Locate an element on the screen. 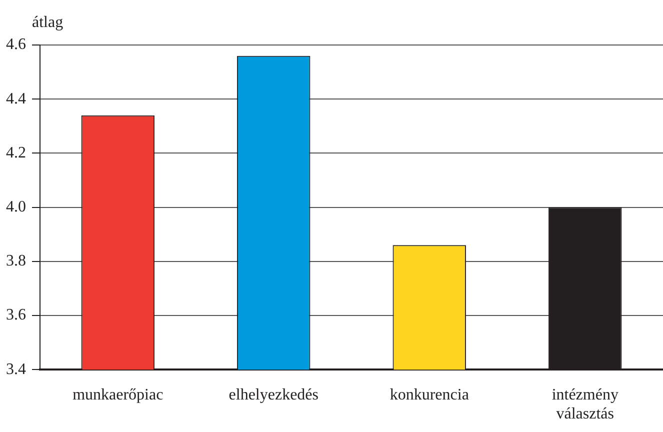  y-tick-label: 3.4 is located at coordinates (16, 369).